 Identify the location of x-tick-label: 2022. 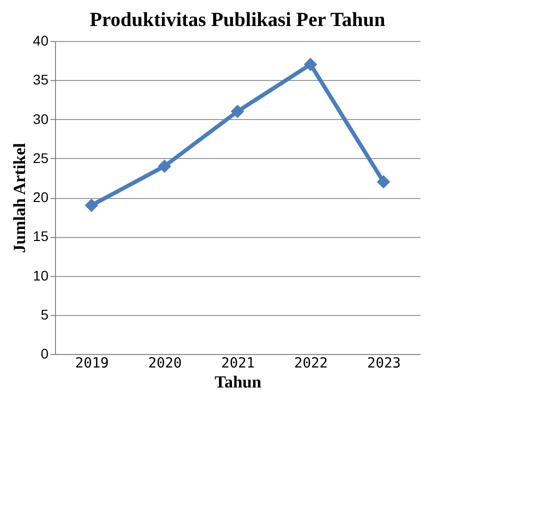
(311, 364).